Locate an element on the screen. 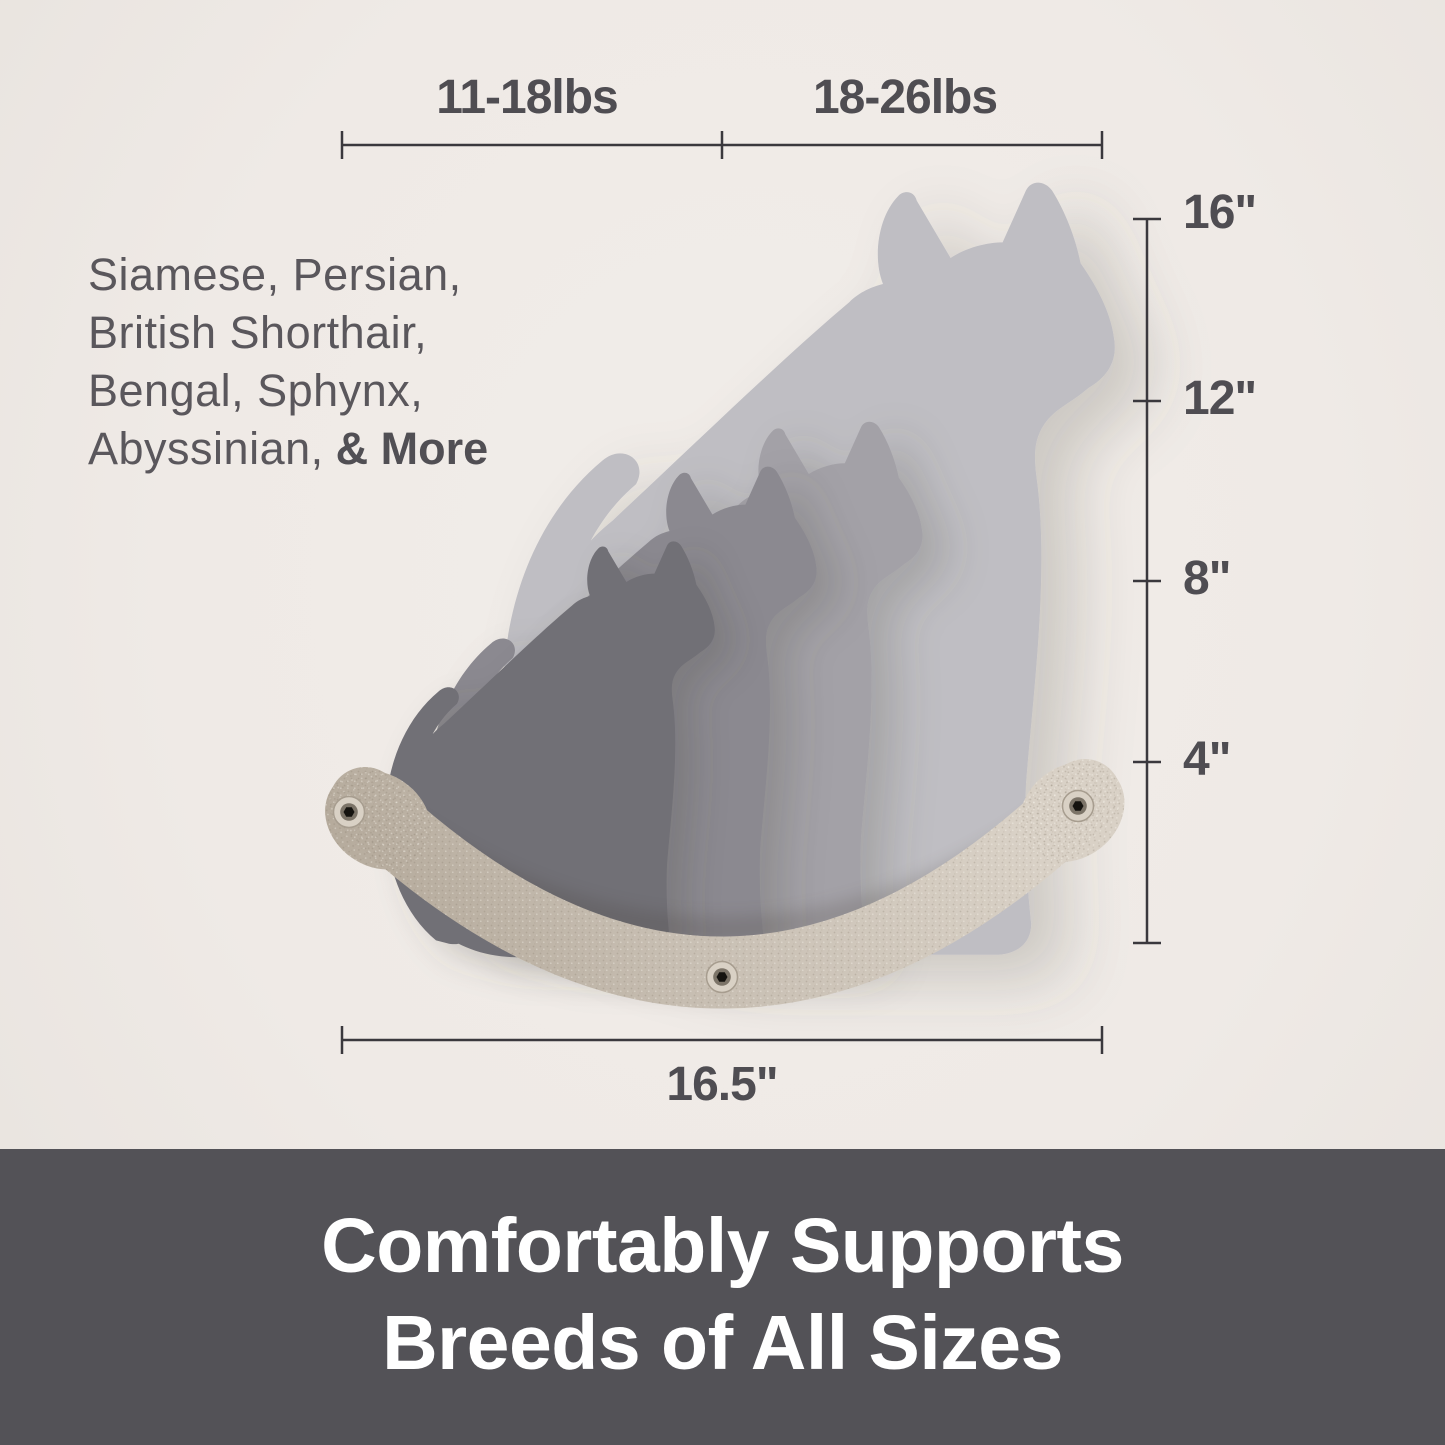 The image size is (1445, 1445). breed-more-emphasis: & More is located at coordinates (412, 448).